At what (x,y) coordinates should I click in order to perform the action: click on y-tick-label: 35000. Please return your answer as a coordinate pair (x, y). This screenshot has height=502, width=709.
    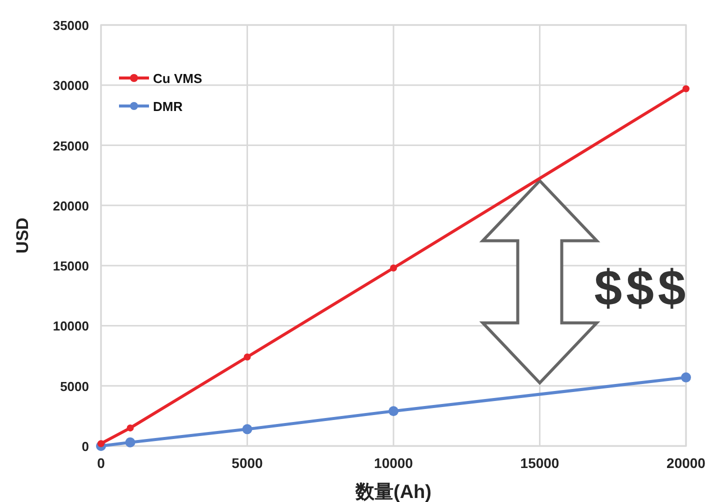
    Looking at the image, I should click on (70, 25).